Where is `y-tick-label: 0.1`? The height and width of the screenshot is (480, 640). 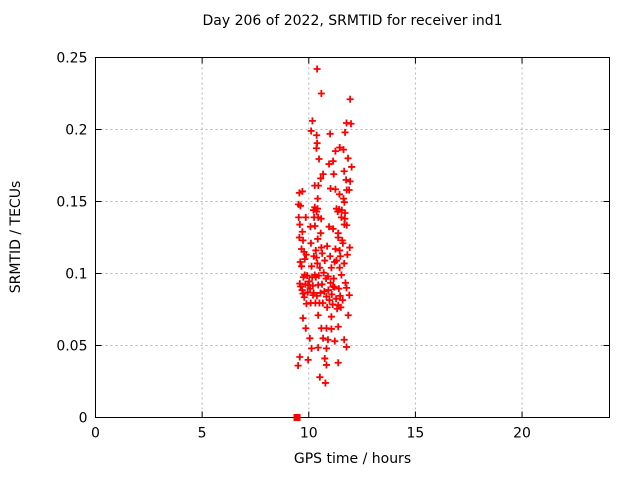
y-tick-label: 0.1 is located at coordinates (76, 275).